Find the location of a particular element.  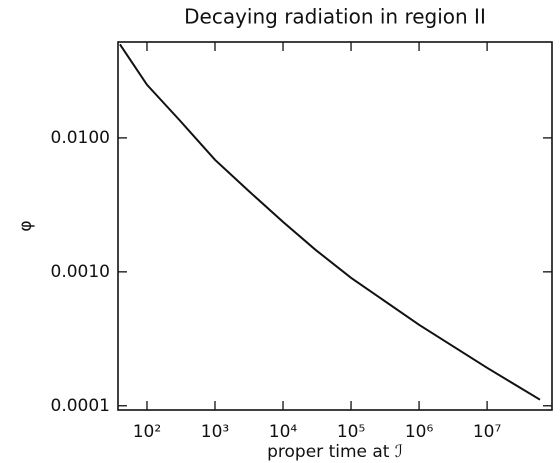

x-tick-label: 10⁴ is located at coordinates (283, 432).